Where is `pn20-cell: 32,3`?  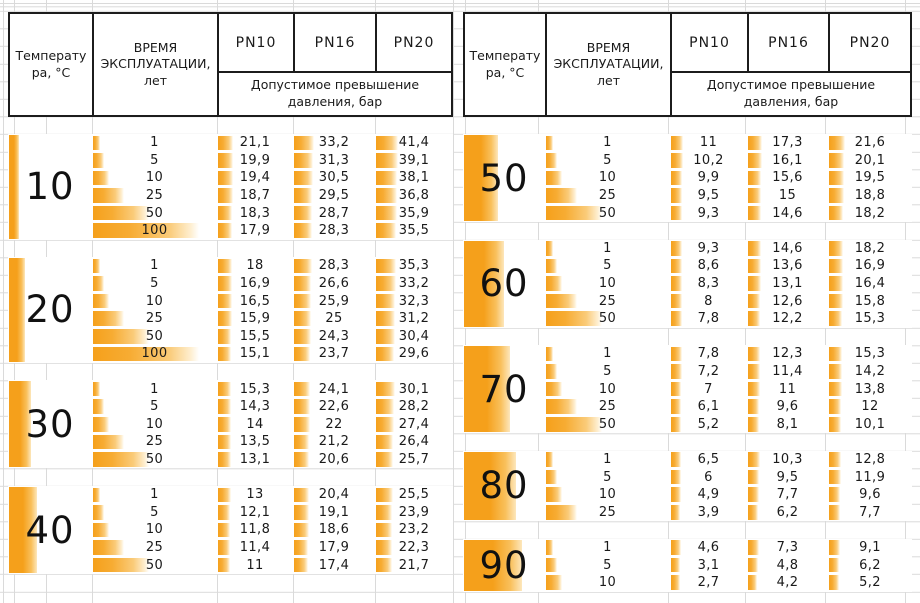 pn20-cell: 32,3 is located at coordinates (414, 301).